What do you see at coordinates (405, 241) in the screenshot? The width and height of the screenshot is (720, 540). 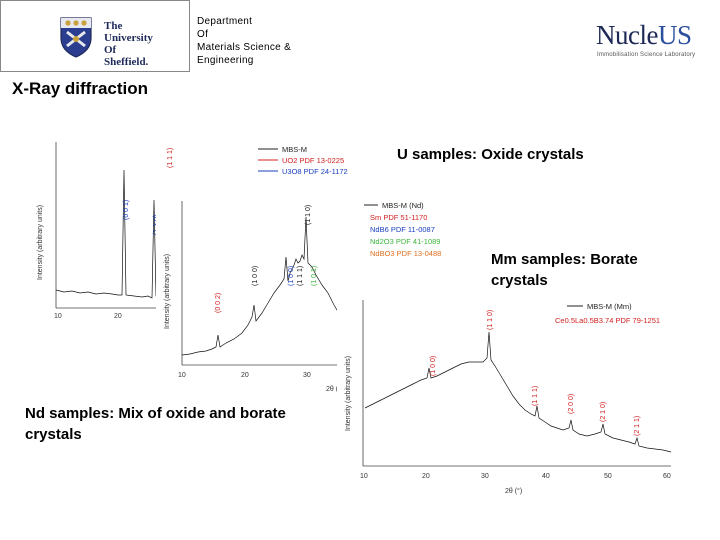 I see `legend-entry: Nd2O3 PDF 41-1089` at bounding box center [405, 241].